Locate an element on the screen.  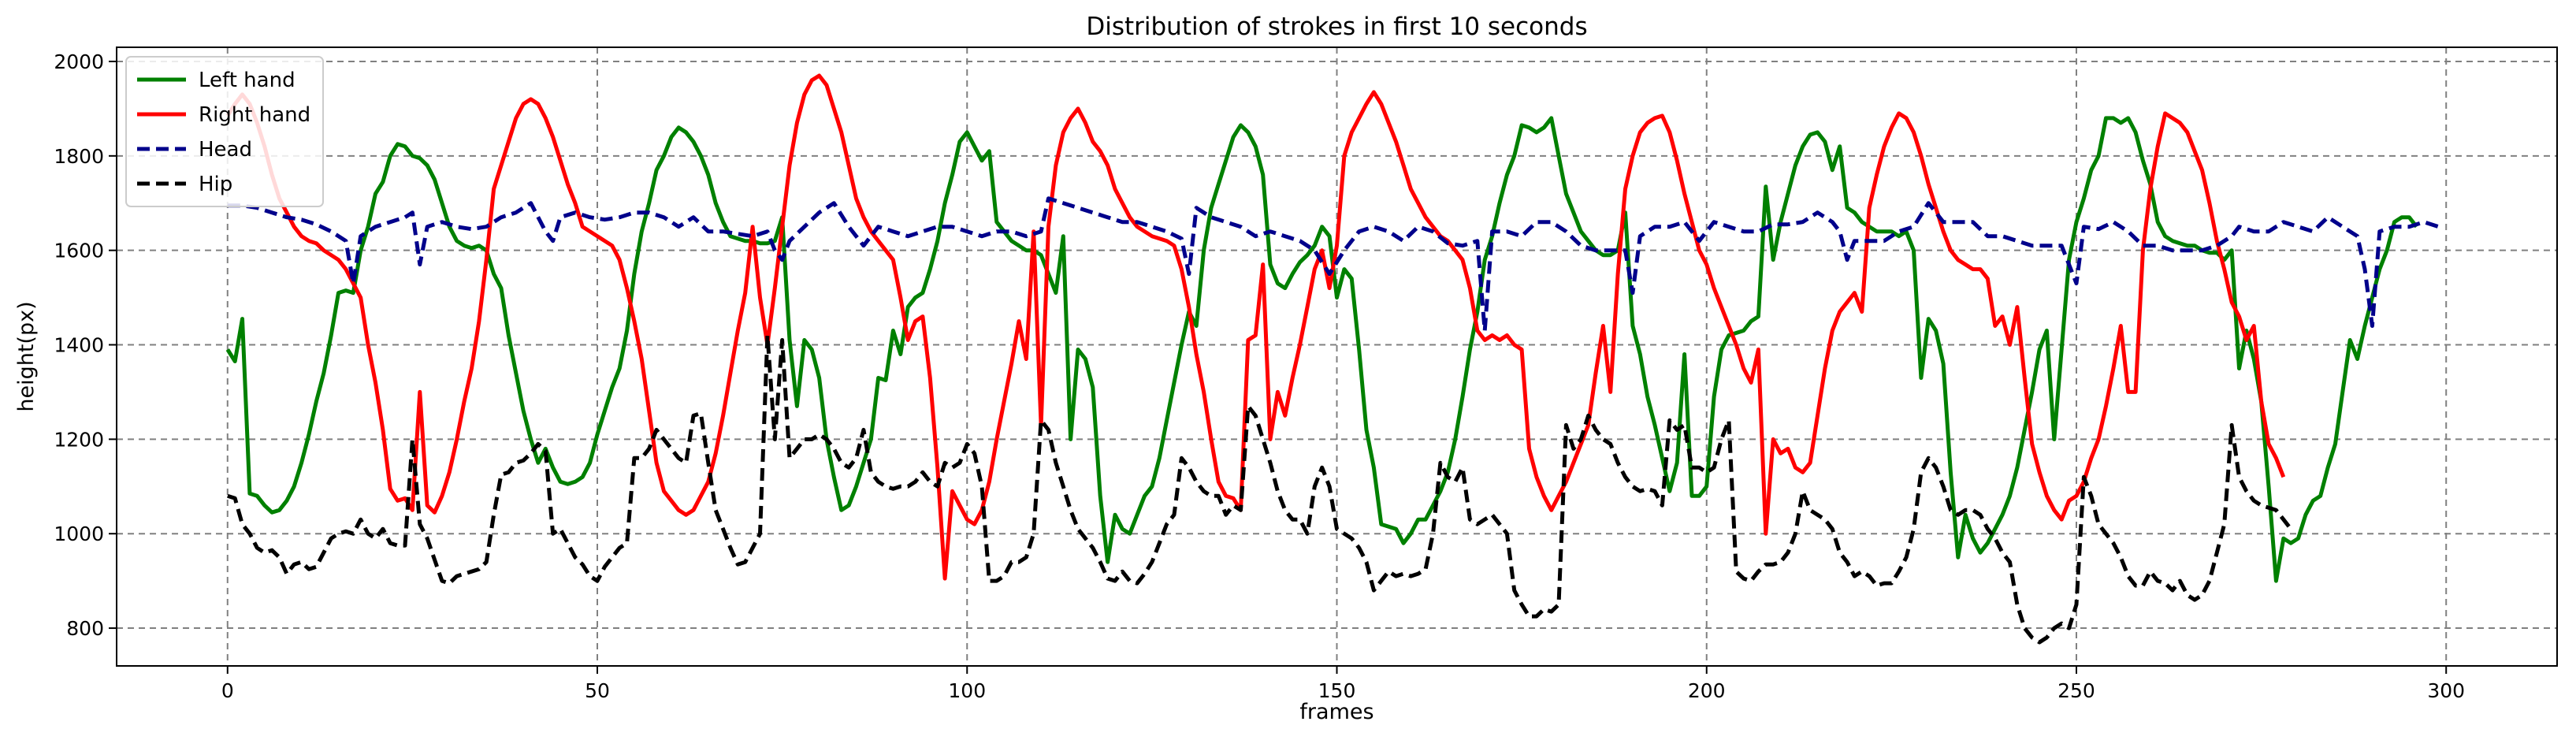
y-axis-label: height(px) is located at coordinates (26, 356).